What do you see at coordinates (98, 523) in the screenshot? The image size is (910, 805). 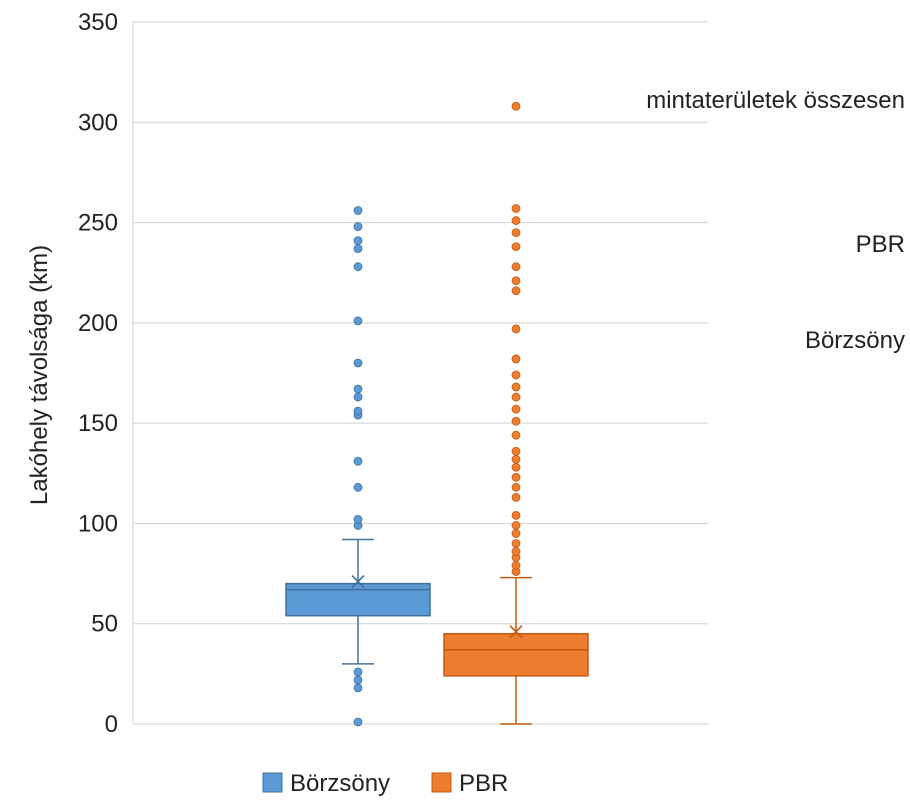 I see `y-tick-label: 100` at bounding box center [98, 523].